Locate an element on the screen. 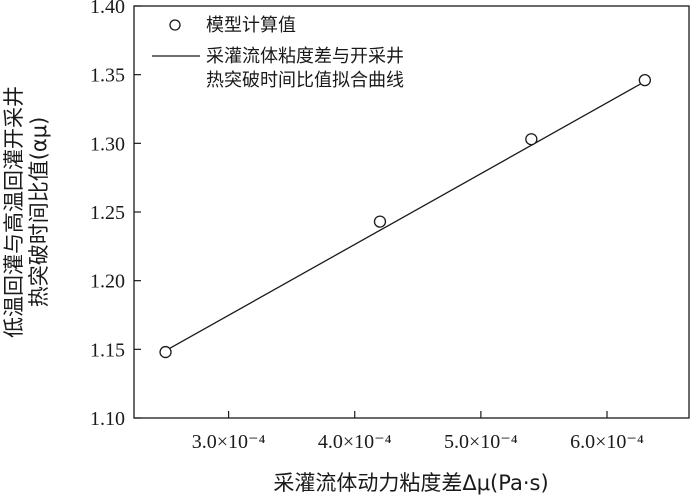 The image size is (700, 503). x-tick-label: 4.0×10⁻⁴ is located at coordinates (355, 442).